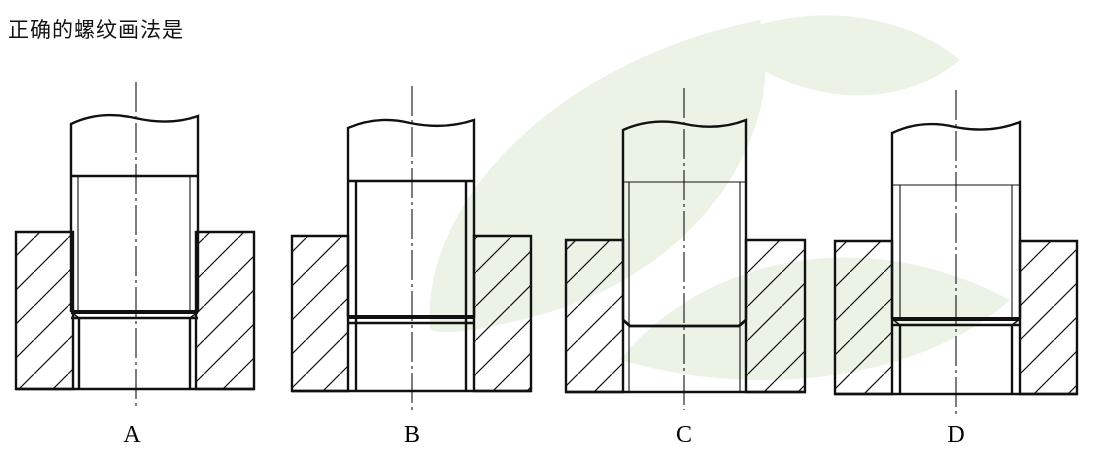 The height and width of the screenshot is (468, 1095). What do you see at coordinates (956, 152) in the screenshot?
I see `bolt-head-d` at bounding box center [956, 152].